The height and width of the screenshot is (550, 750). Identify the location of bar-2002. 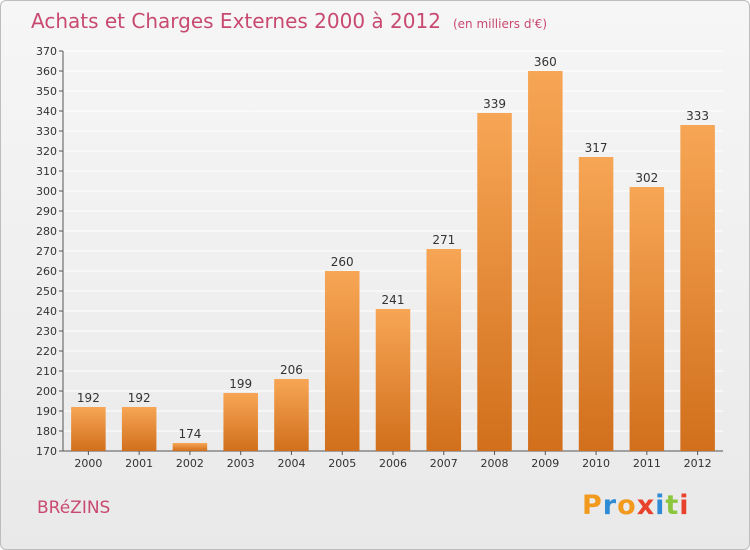
(190, 447).